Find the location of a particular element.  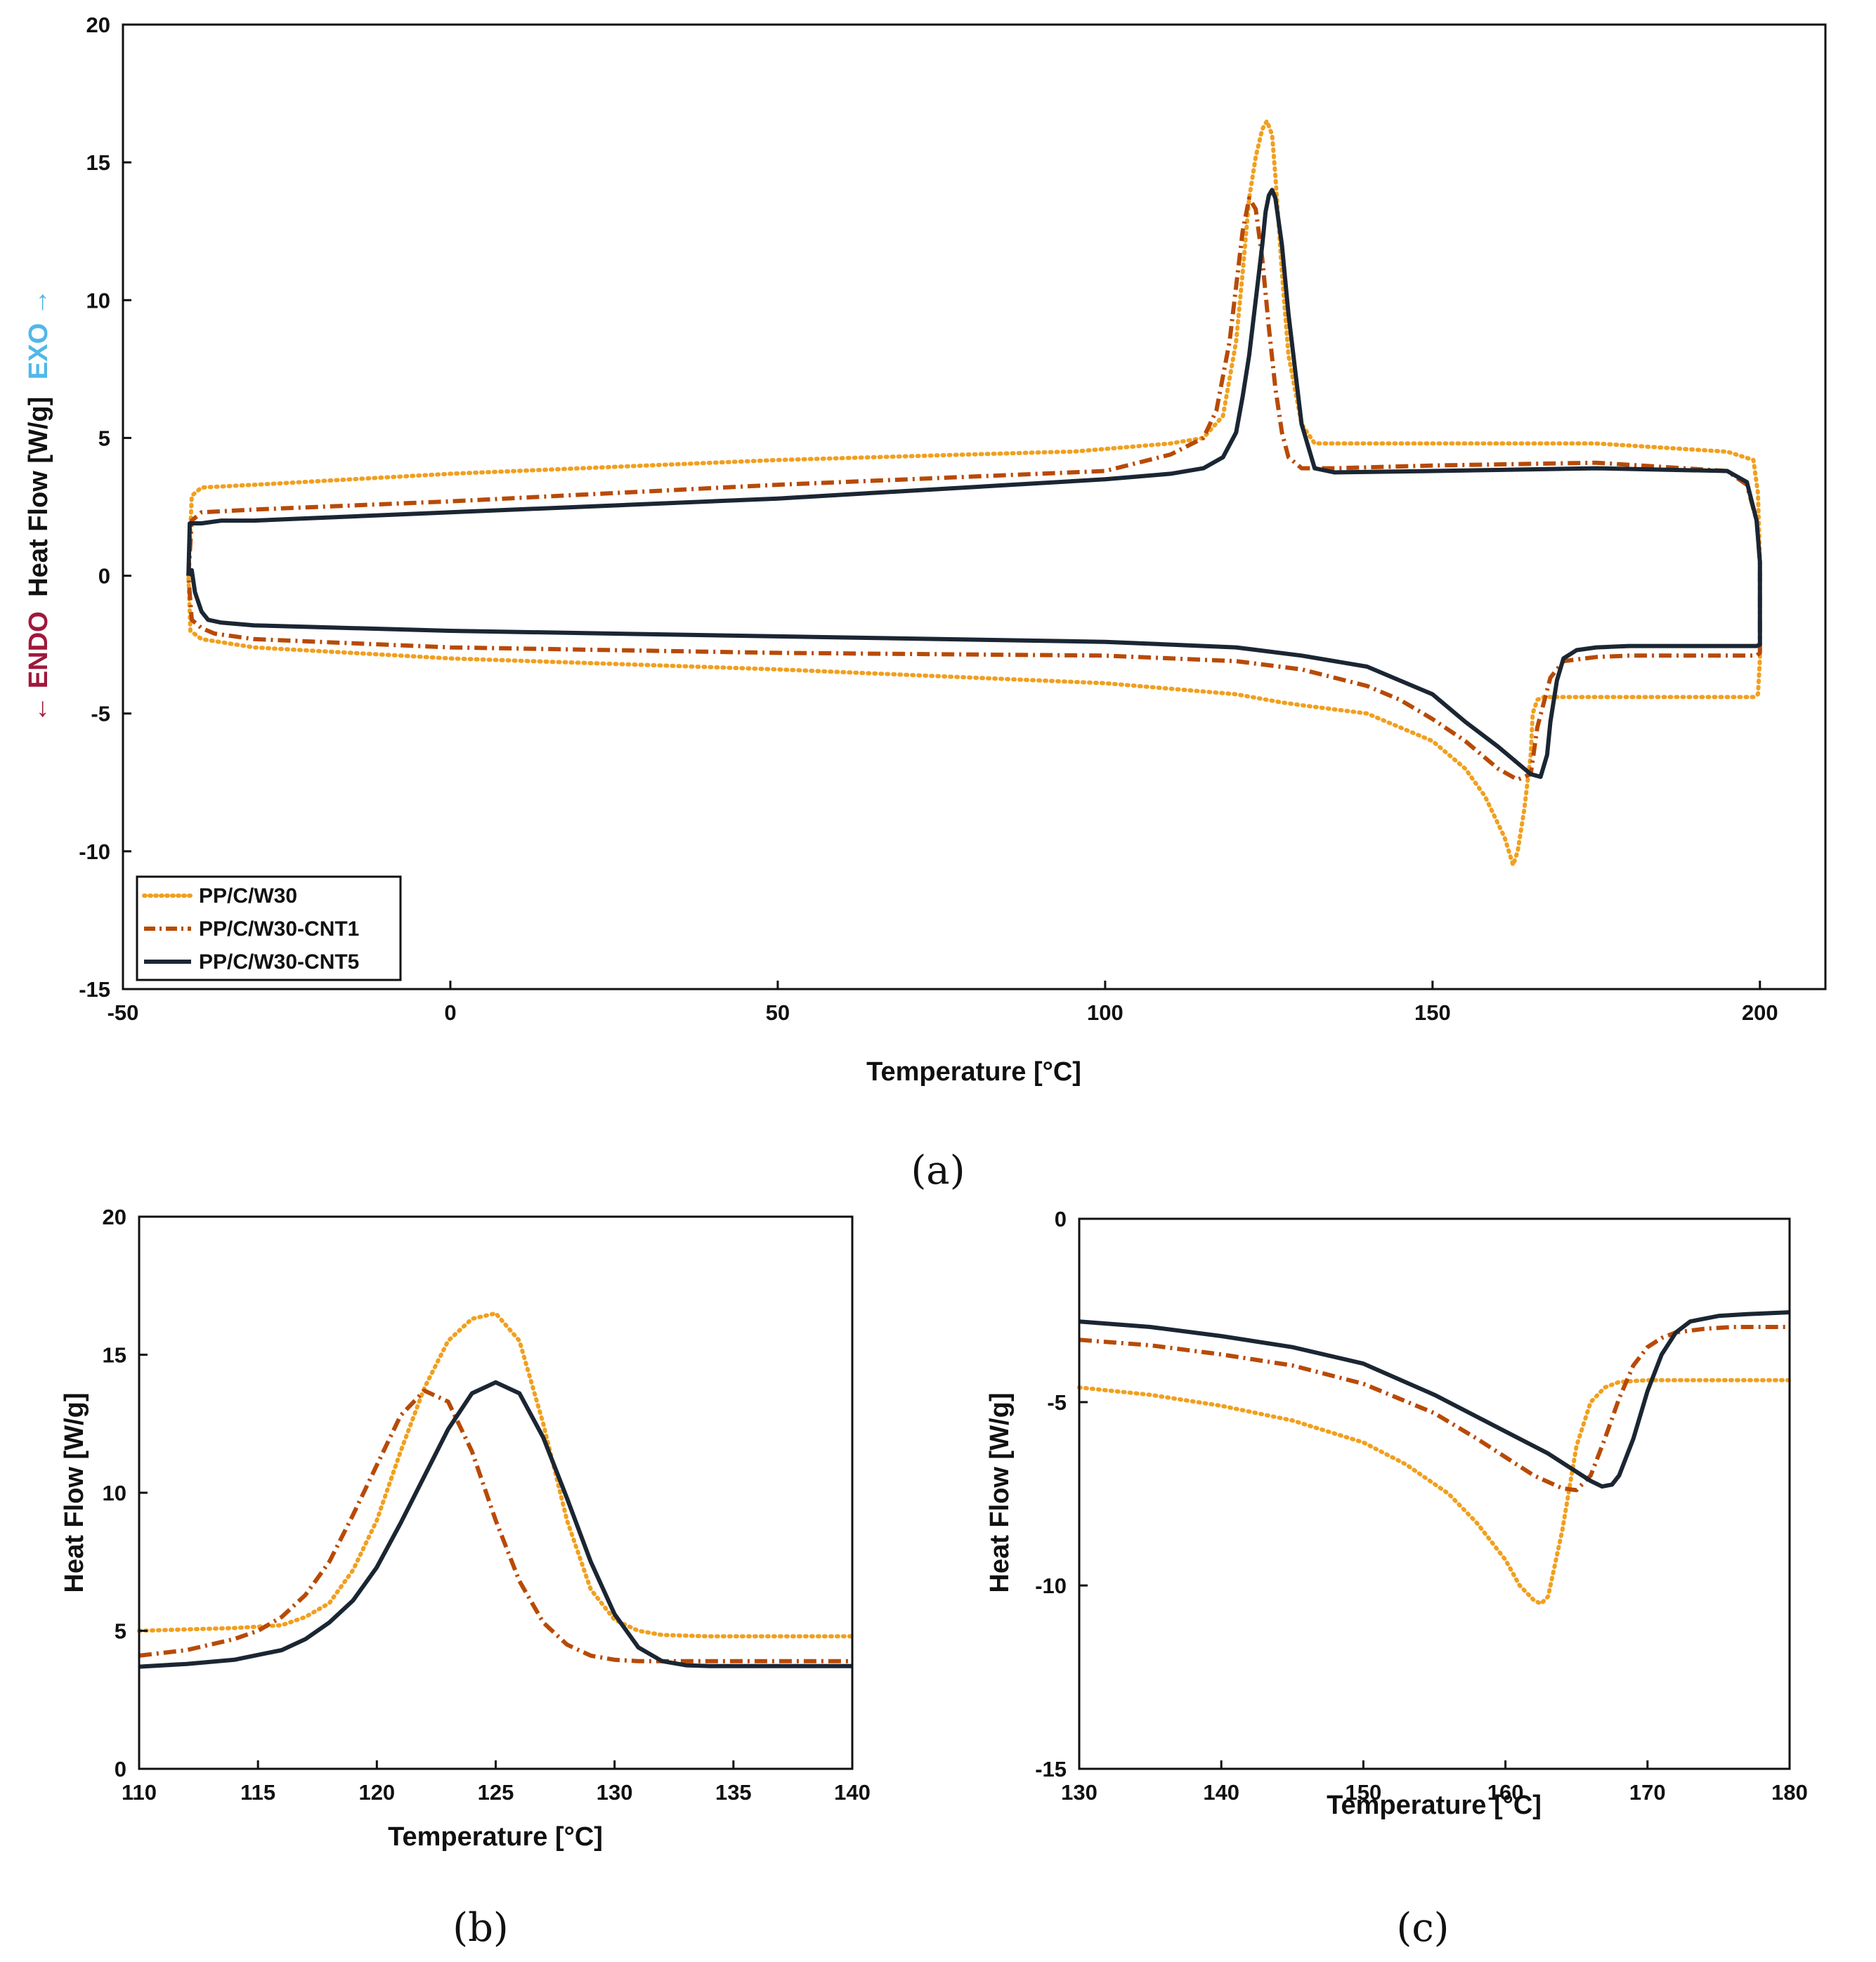

y-tick-label-b: 5 is located at coordinates (120, 1632).